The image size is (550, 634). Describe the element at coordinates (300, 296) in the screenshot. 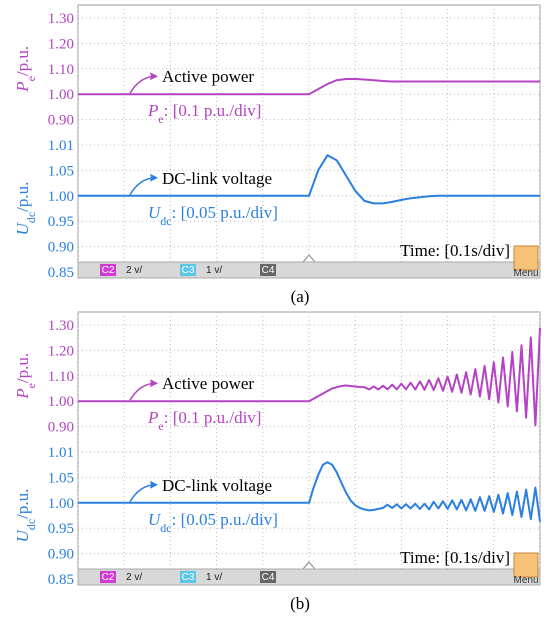

I see `caption: (a)` at that location.